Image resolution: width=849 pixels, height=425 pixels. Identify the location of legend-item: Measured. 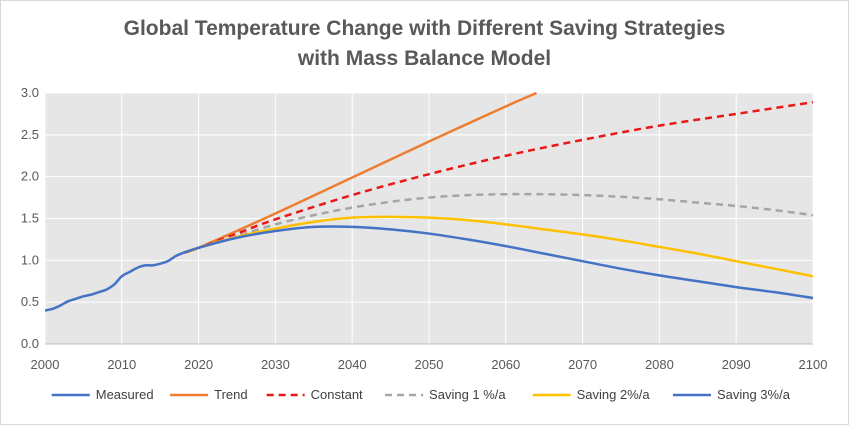
(102, 394).